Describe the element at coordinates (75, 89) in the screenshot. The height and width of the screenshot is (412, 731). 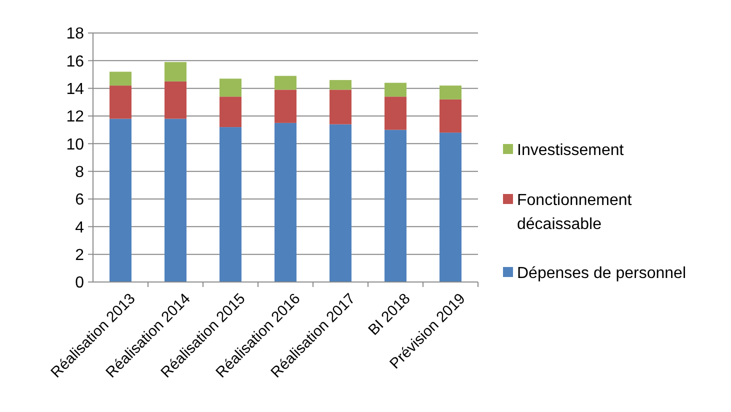
I see `y-tick-label: 14` at that location.